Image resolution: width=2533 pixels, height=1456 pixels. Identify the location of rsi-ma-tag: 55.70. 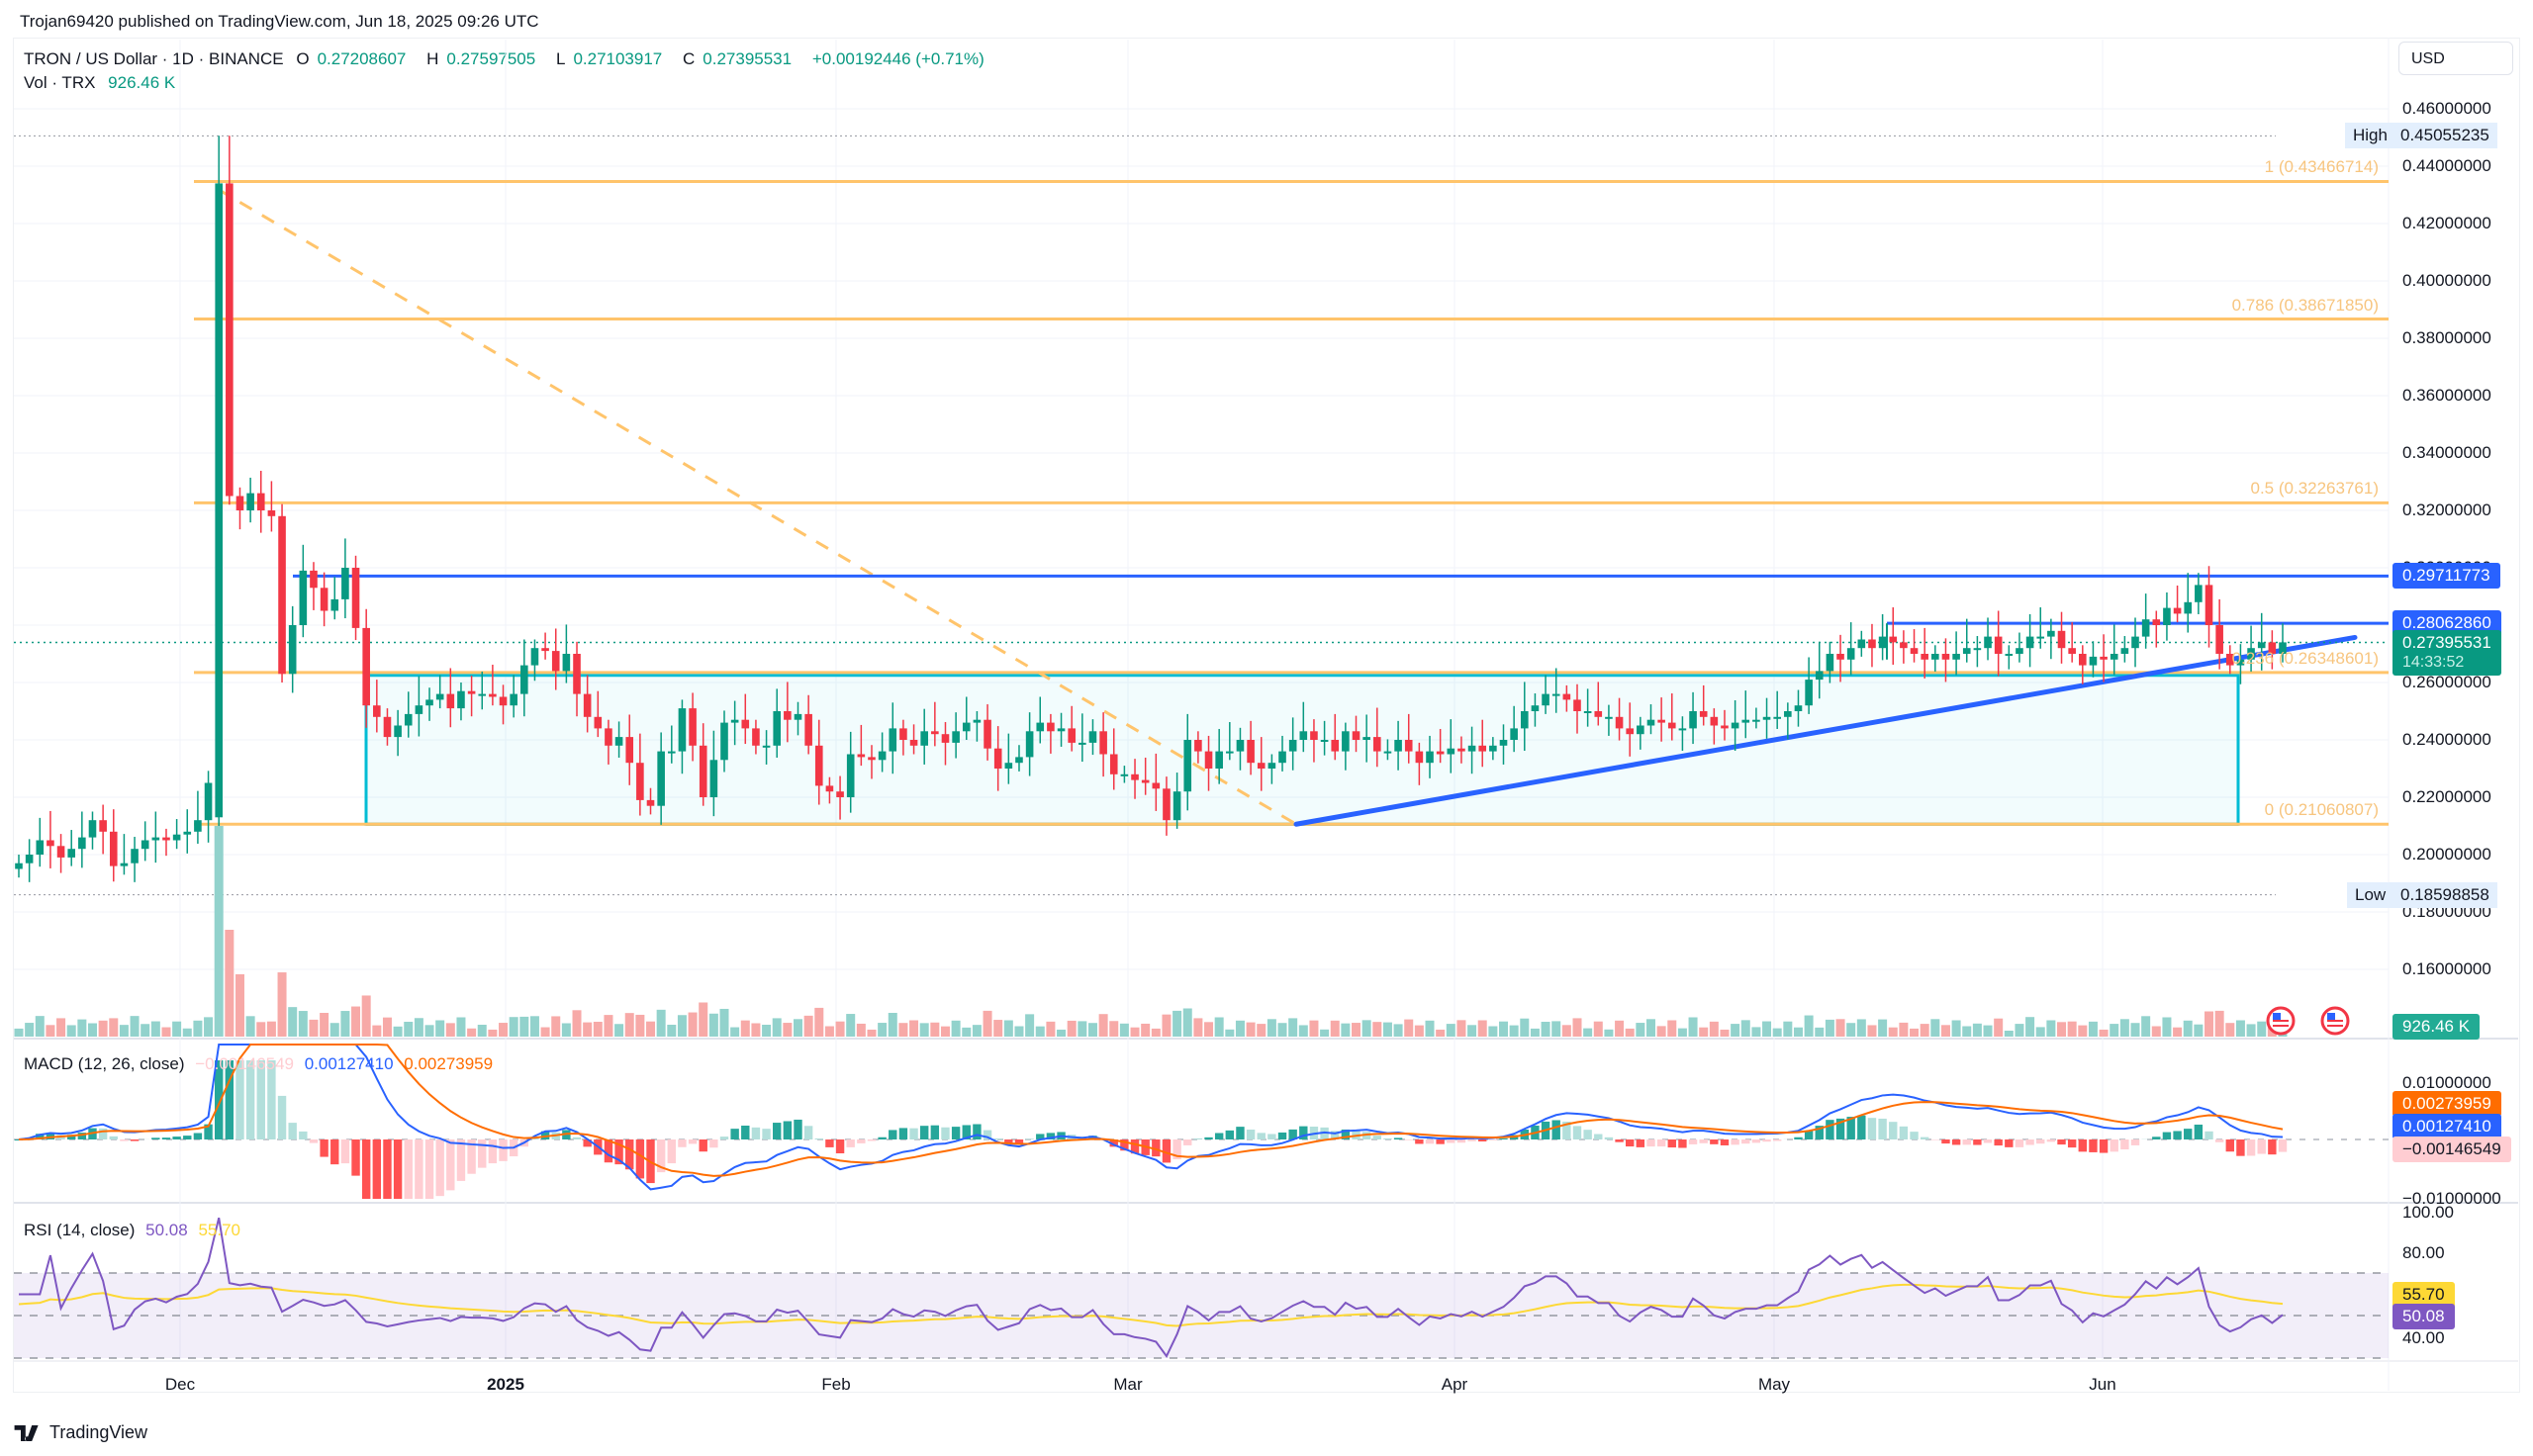
(2423, 1295).